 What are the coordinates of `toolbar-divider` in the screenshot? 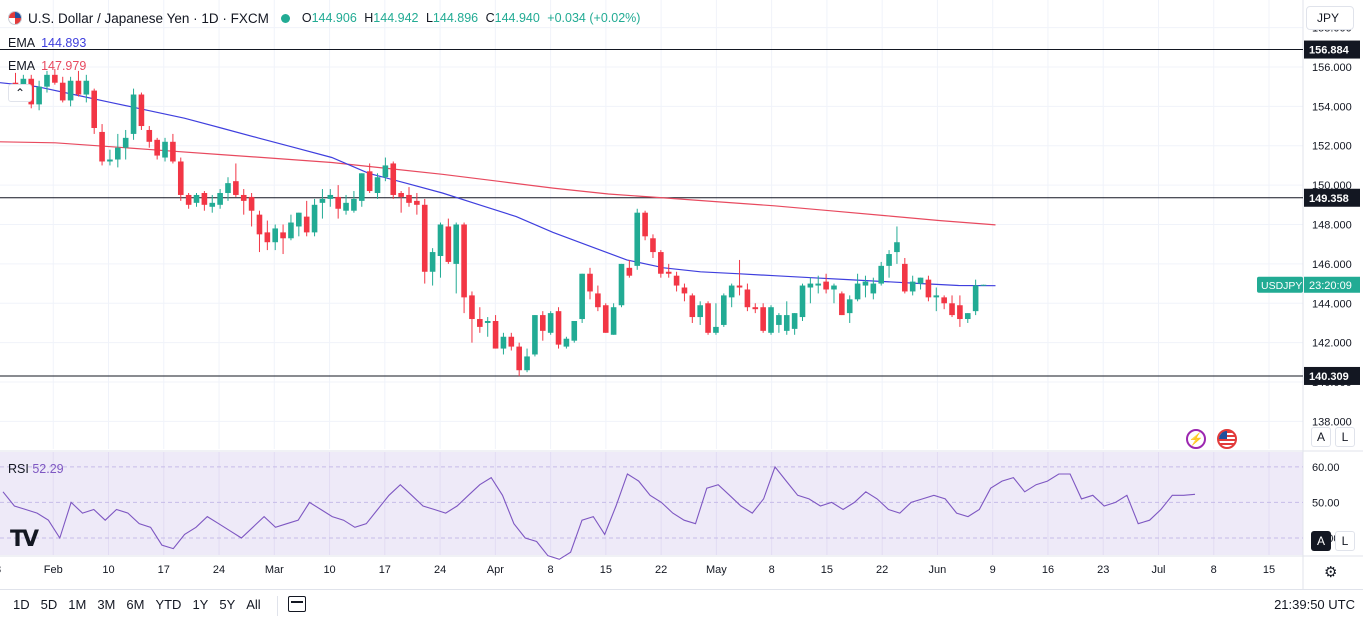 It's located at (277, 606).